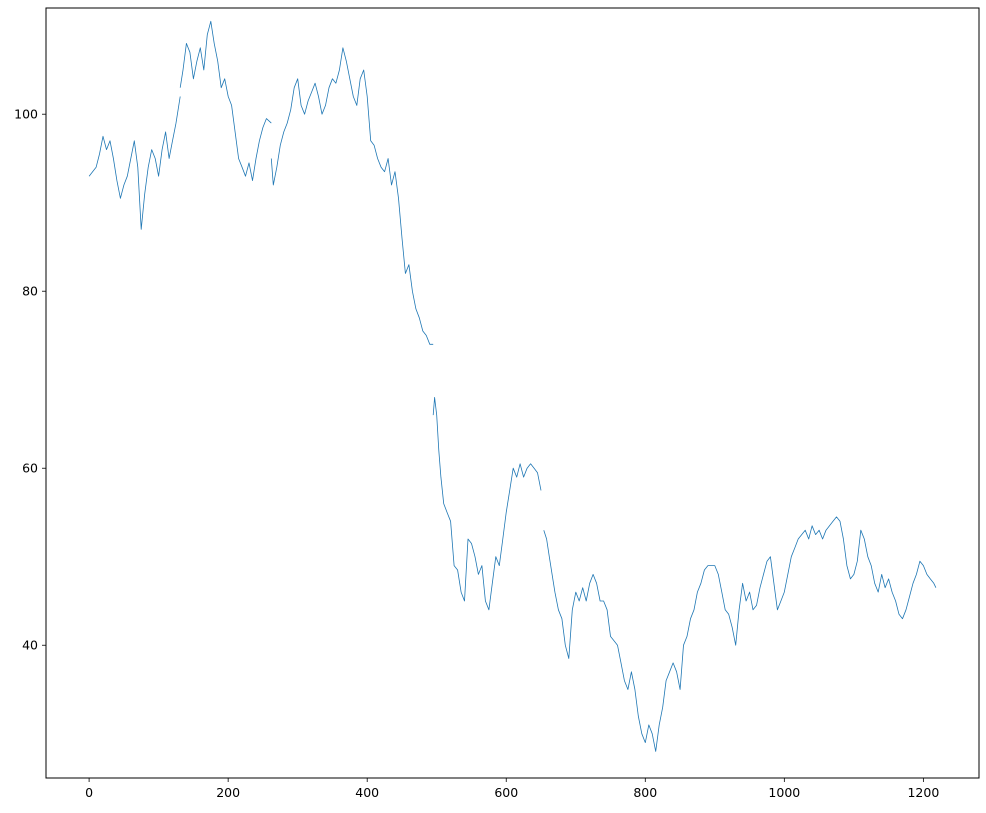 The image size is (986, 813). Describe the element at coordinates (228, 792) in the screenshot. I see `x-tick-label: 200` at that location.